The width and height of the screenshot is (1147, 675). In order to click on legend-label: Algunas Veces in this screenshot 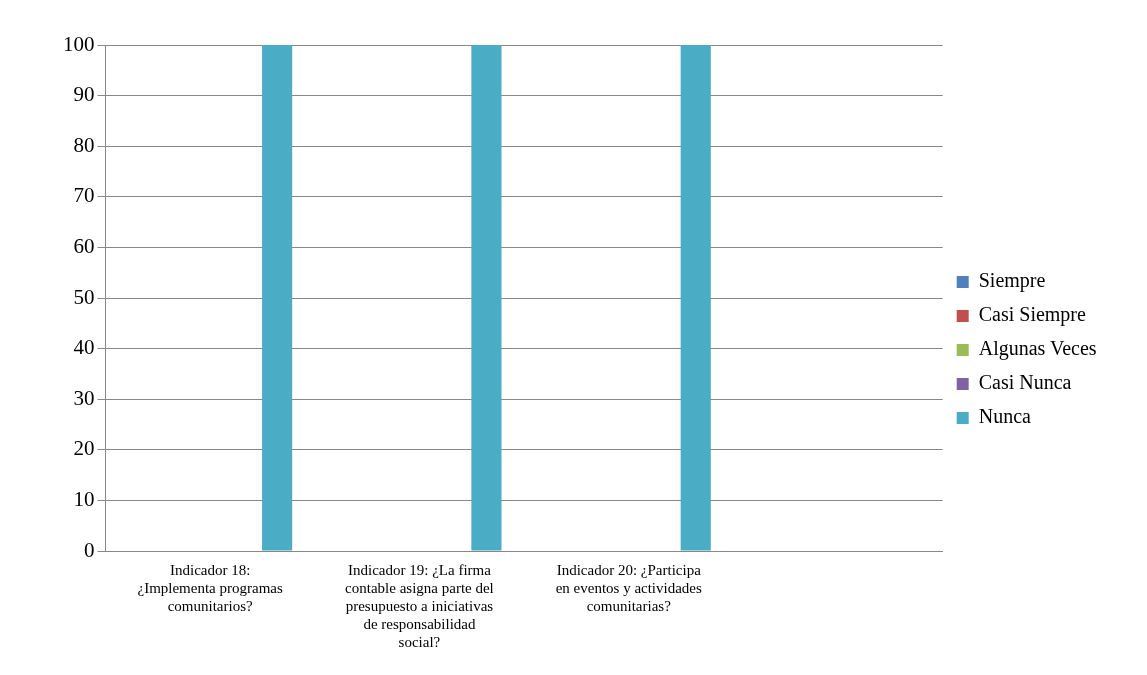, I will do `click(1037, 349)`.